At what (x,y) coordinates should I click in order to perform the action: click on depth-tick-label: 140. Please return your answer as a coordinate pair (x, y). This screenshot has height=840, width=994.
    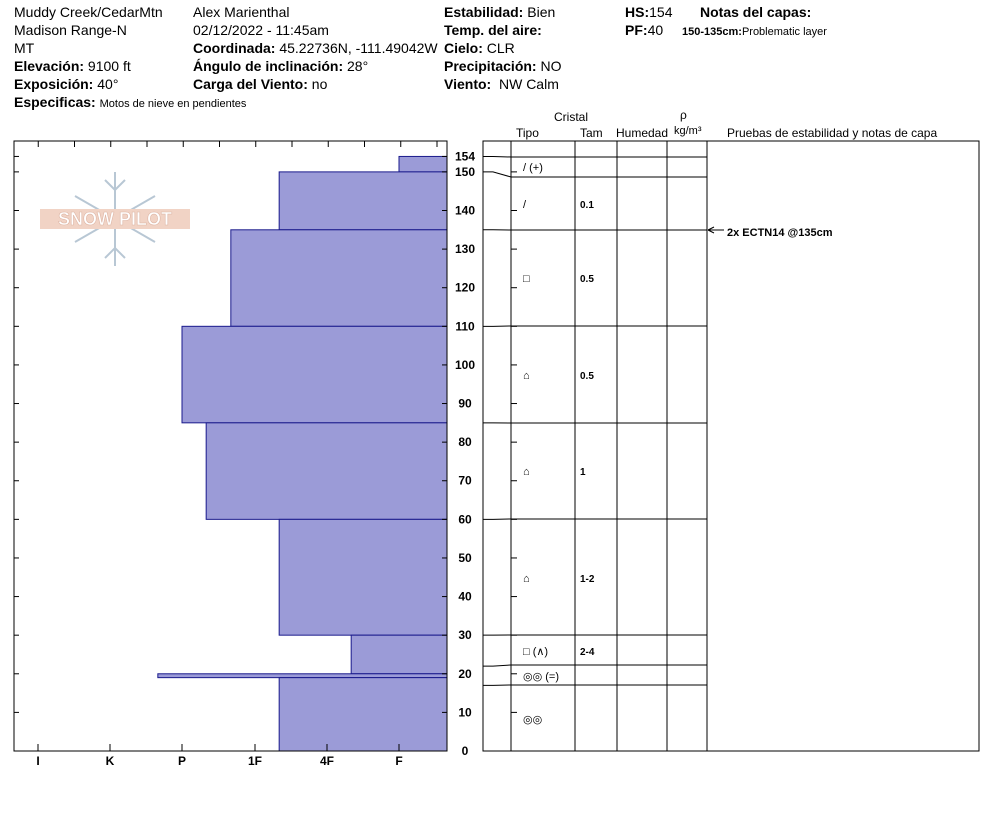
    Looking at the image, I should click on (465, 210).